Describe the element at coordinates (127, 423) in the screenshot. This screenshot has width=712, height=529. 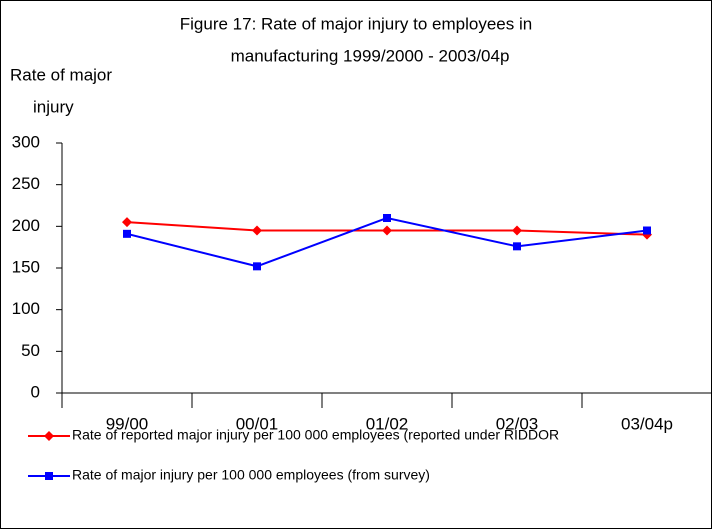
I see `x-tick-label: 99/00` at that location.